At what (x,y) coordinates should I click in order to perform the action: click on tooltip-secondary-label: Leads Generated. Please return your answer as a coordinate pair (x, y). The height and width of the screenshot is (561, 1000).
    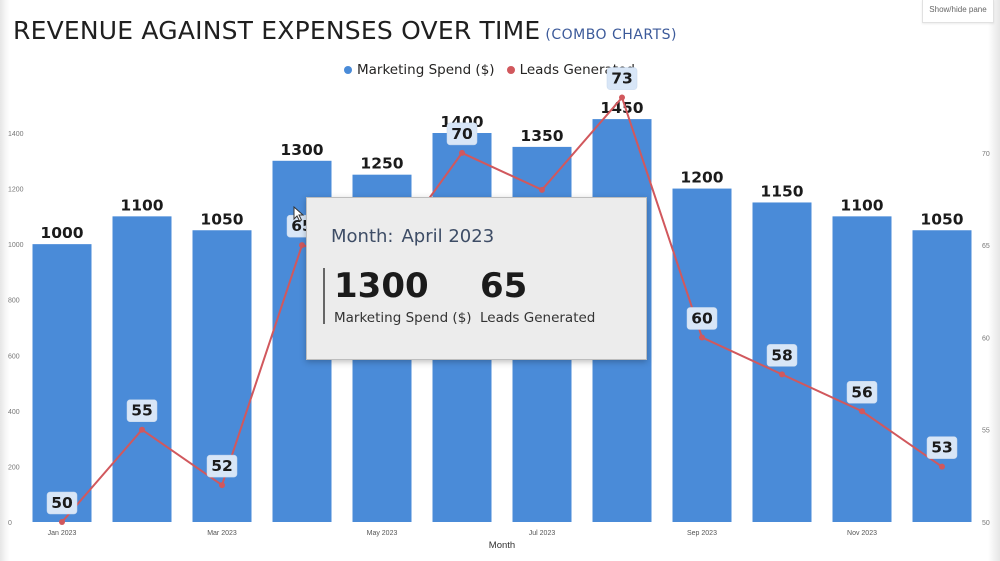
    Looking at the image, I should click on (538, 318).